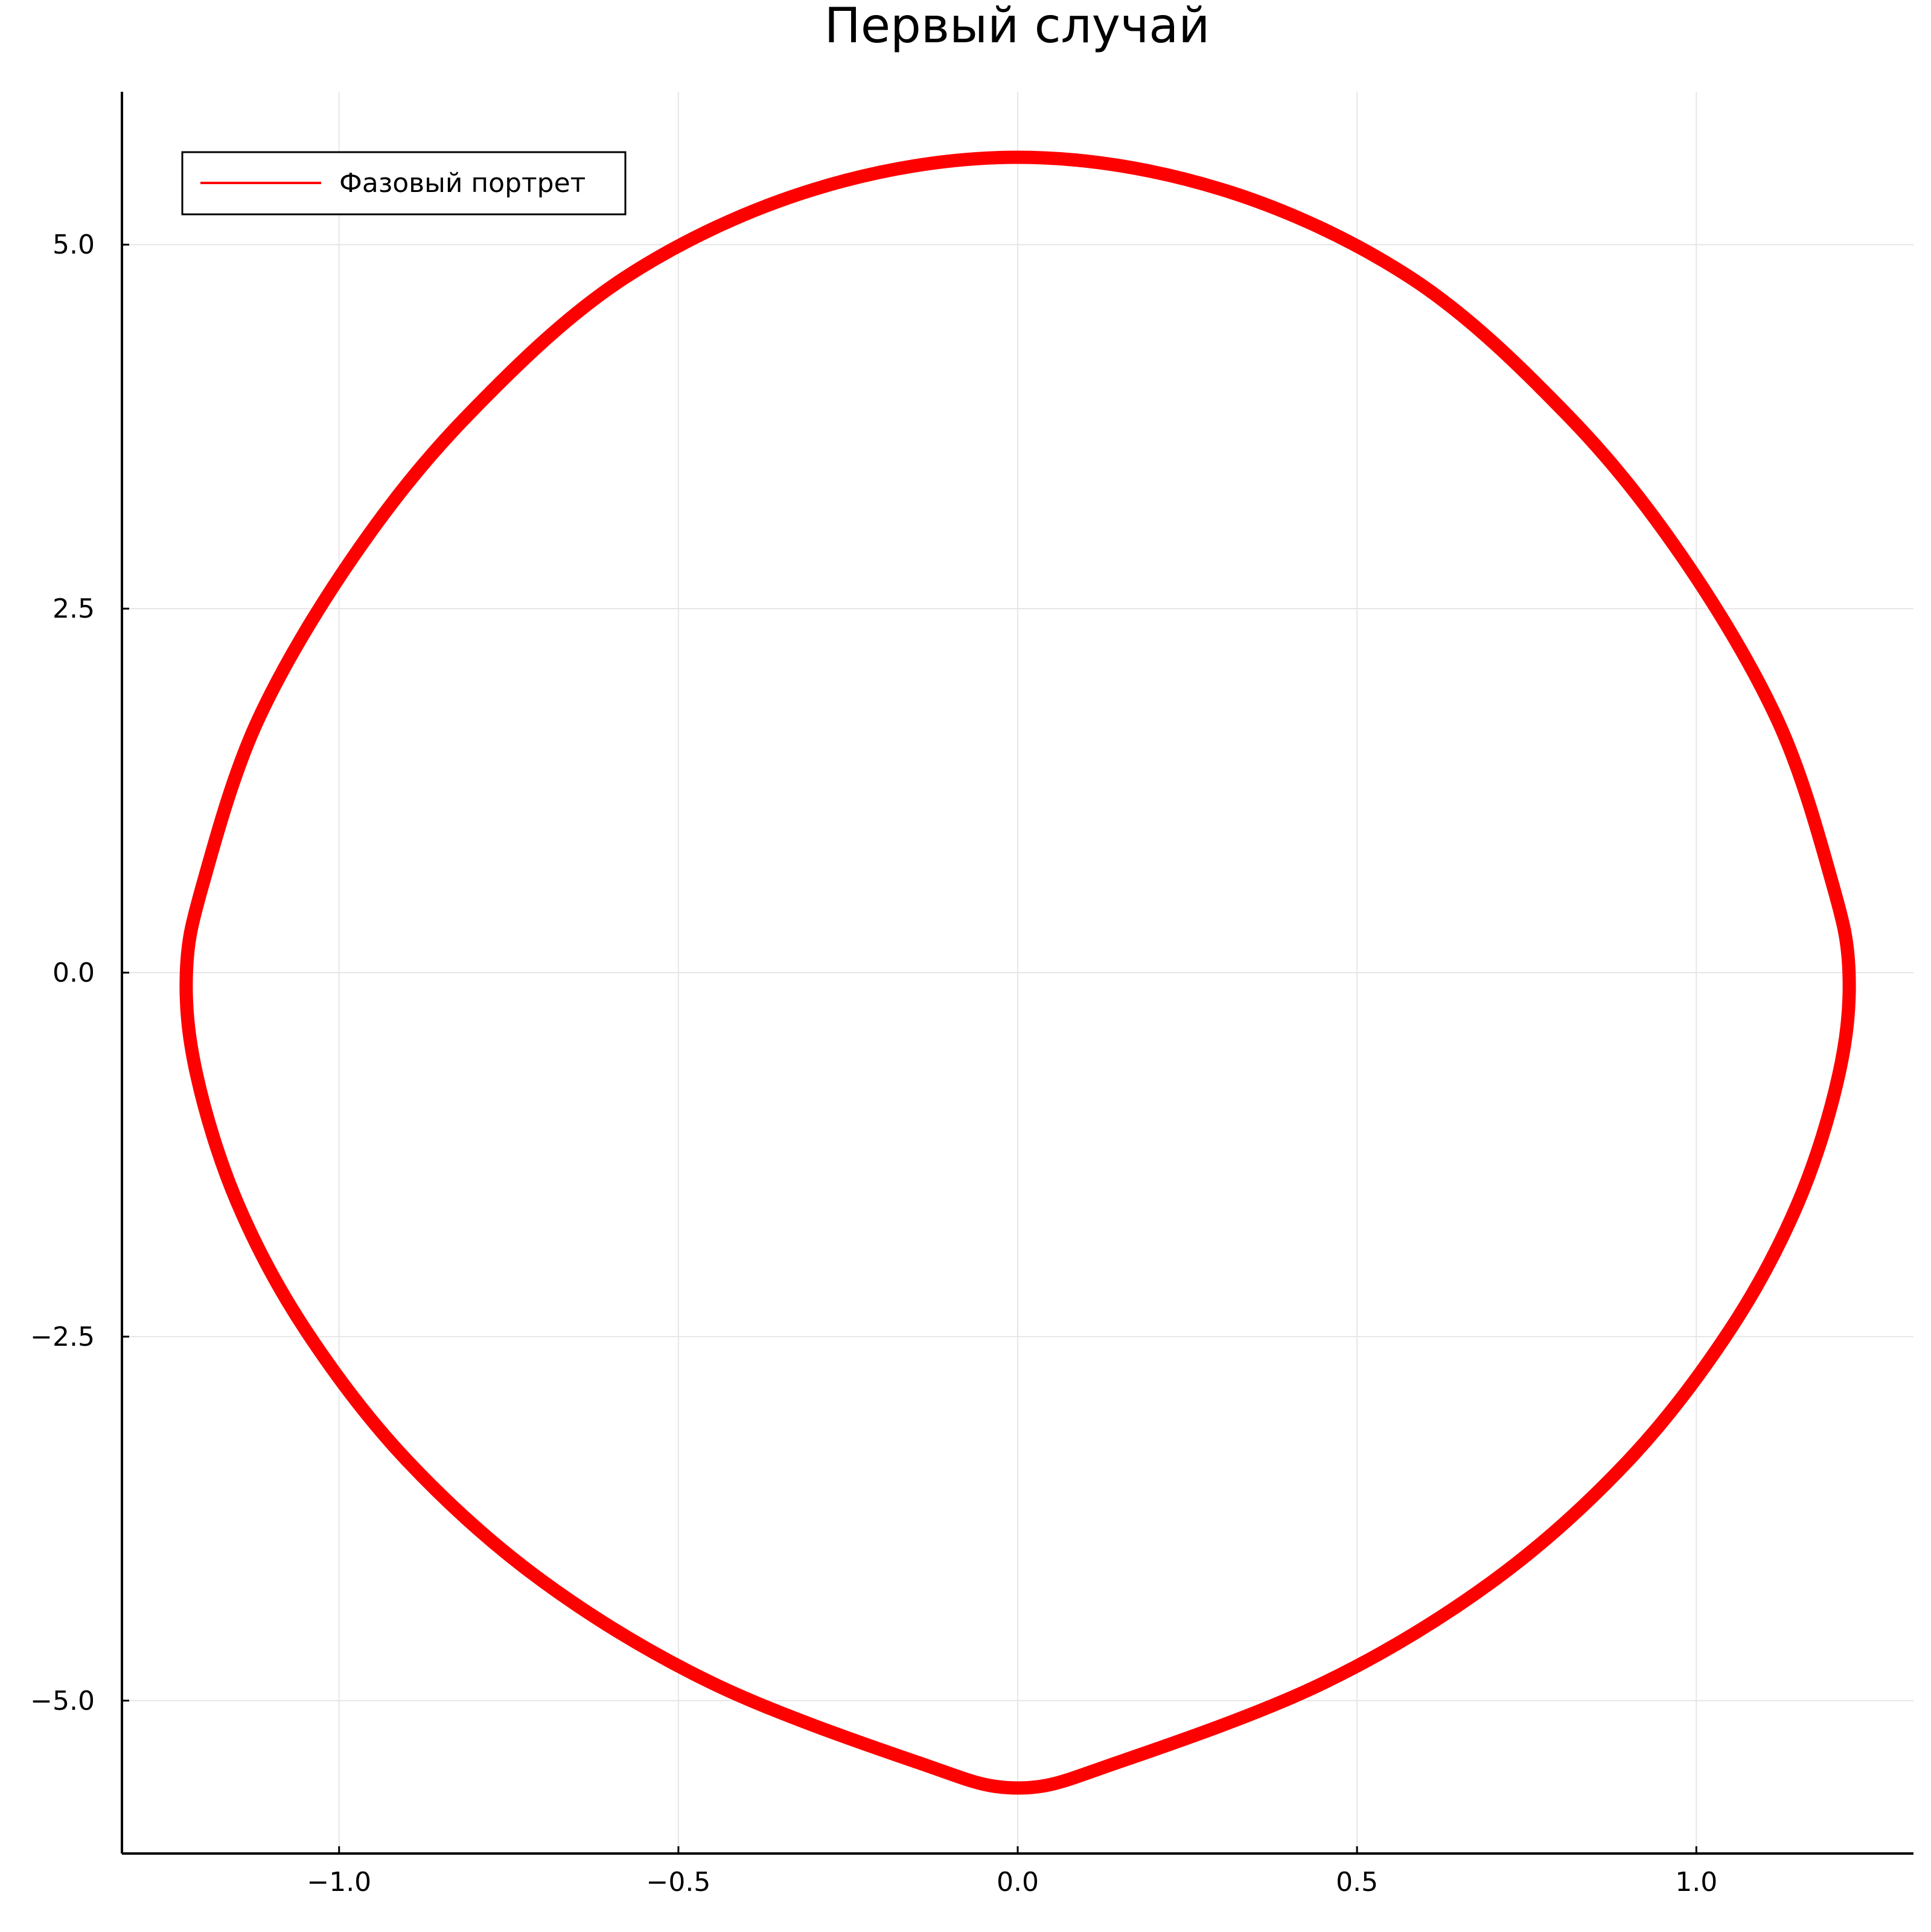 Image resolution: width=1931 pixels, height=1932 pixels. What do you see at coordinates (1696, 1883) in the screenshot?
I see `x-tick-label: 1.0` at bounding box center [1696, 1883].